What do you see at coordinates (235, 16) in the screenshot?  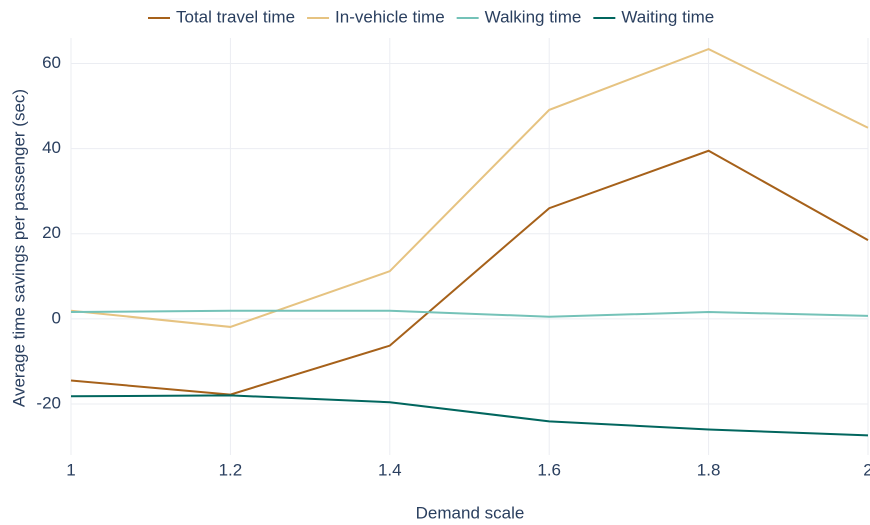 I see `legend-label: Total travel time` at bounding box center [235, 16].